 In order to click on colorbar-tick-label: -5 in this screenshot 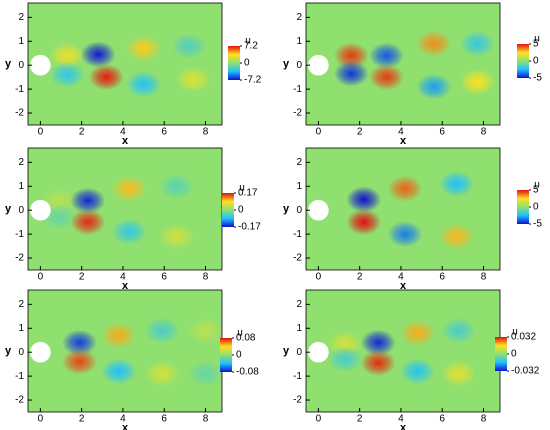, I will do `click(537, 224)`.